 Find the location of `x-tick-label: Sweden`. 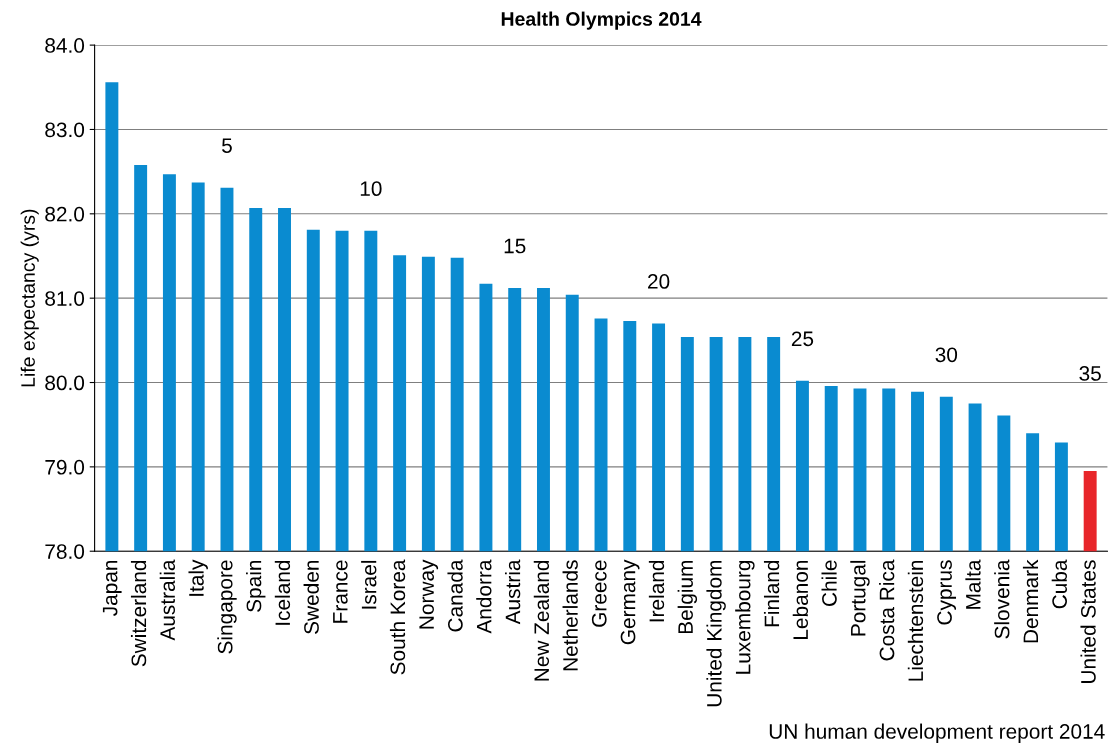

x-tick-label: Sweden is located at coordinates (311, 597).